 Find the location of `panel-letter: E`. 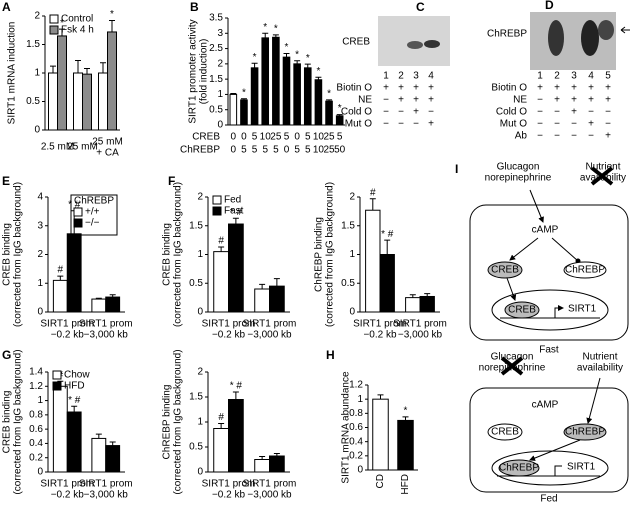

panel-letter: E is located at coordinates (6, 181).